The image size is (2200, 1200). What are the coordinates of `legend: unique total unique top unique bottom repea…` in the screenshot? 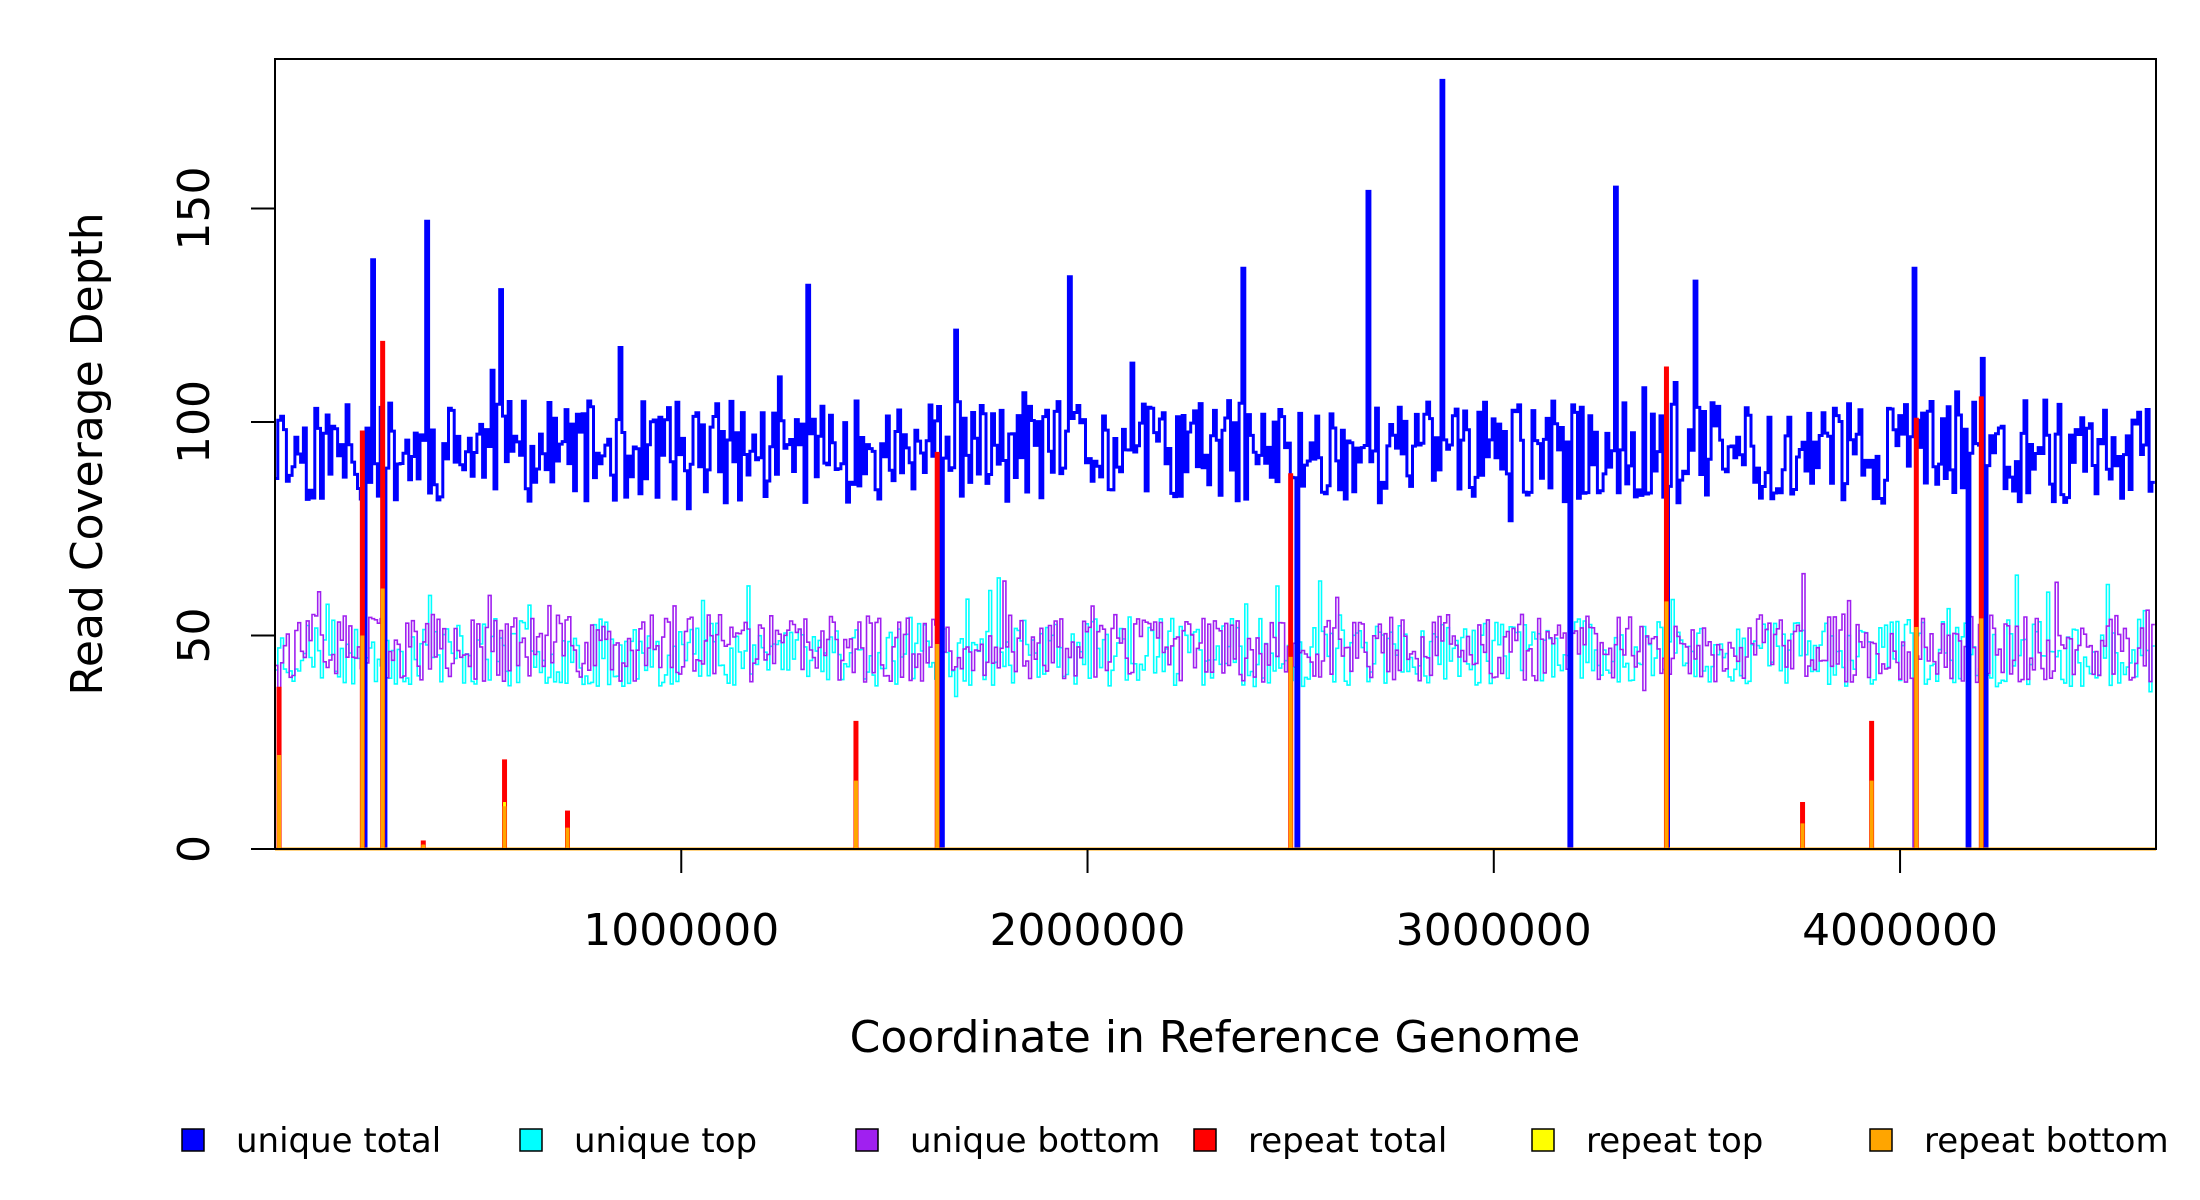 It's located at (1175, 1141).